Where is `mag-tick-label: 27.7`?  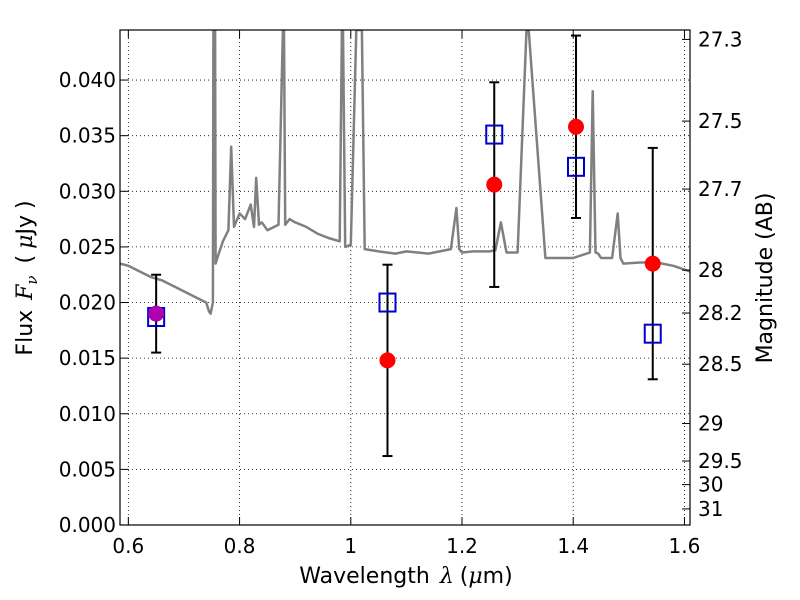
mag-tick-label: 27.7 is located at coordinates (720, 189).